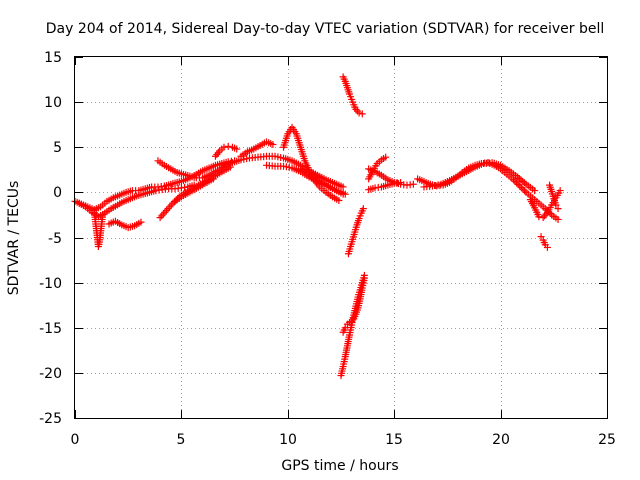  What do you see at coordinates (394, 440) in the screenshot?
I see `x-tick-label: 15` at bounding box center [394, 440].